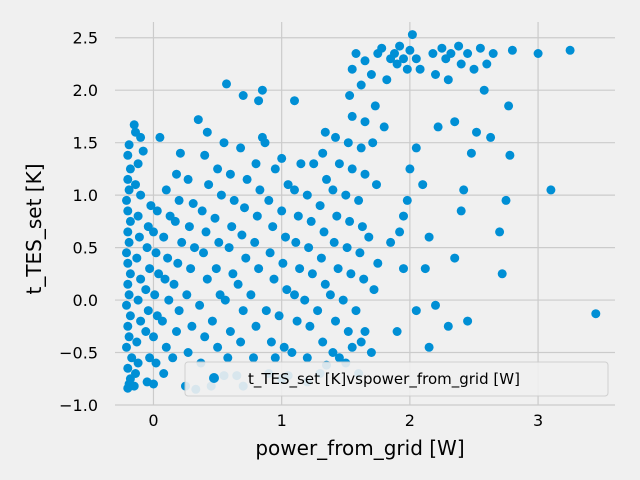 This screenshot has height=480, width=640. Describe the element at coordinates (85, 300) in the screenshot. I see `y-tick-label: 0.0` at that location.